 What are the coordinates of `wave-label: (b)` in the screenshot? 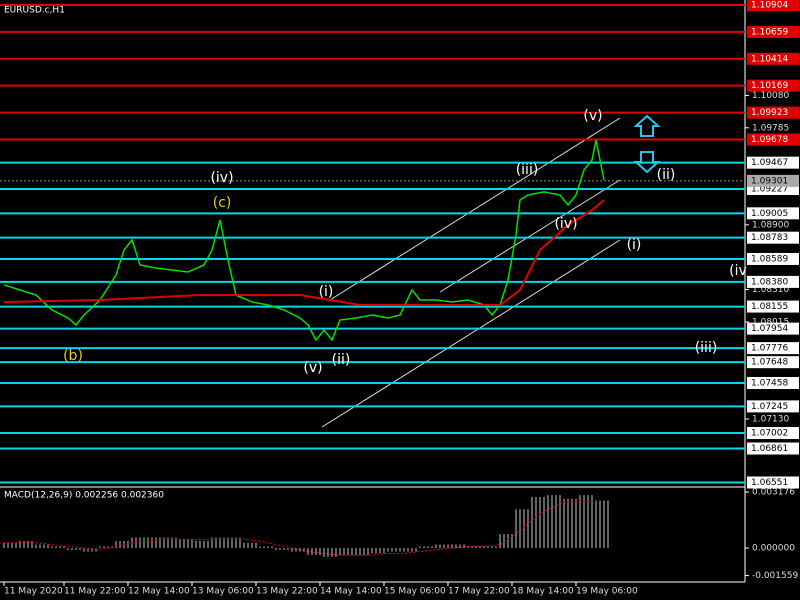 It's located at (73, 356).